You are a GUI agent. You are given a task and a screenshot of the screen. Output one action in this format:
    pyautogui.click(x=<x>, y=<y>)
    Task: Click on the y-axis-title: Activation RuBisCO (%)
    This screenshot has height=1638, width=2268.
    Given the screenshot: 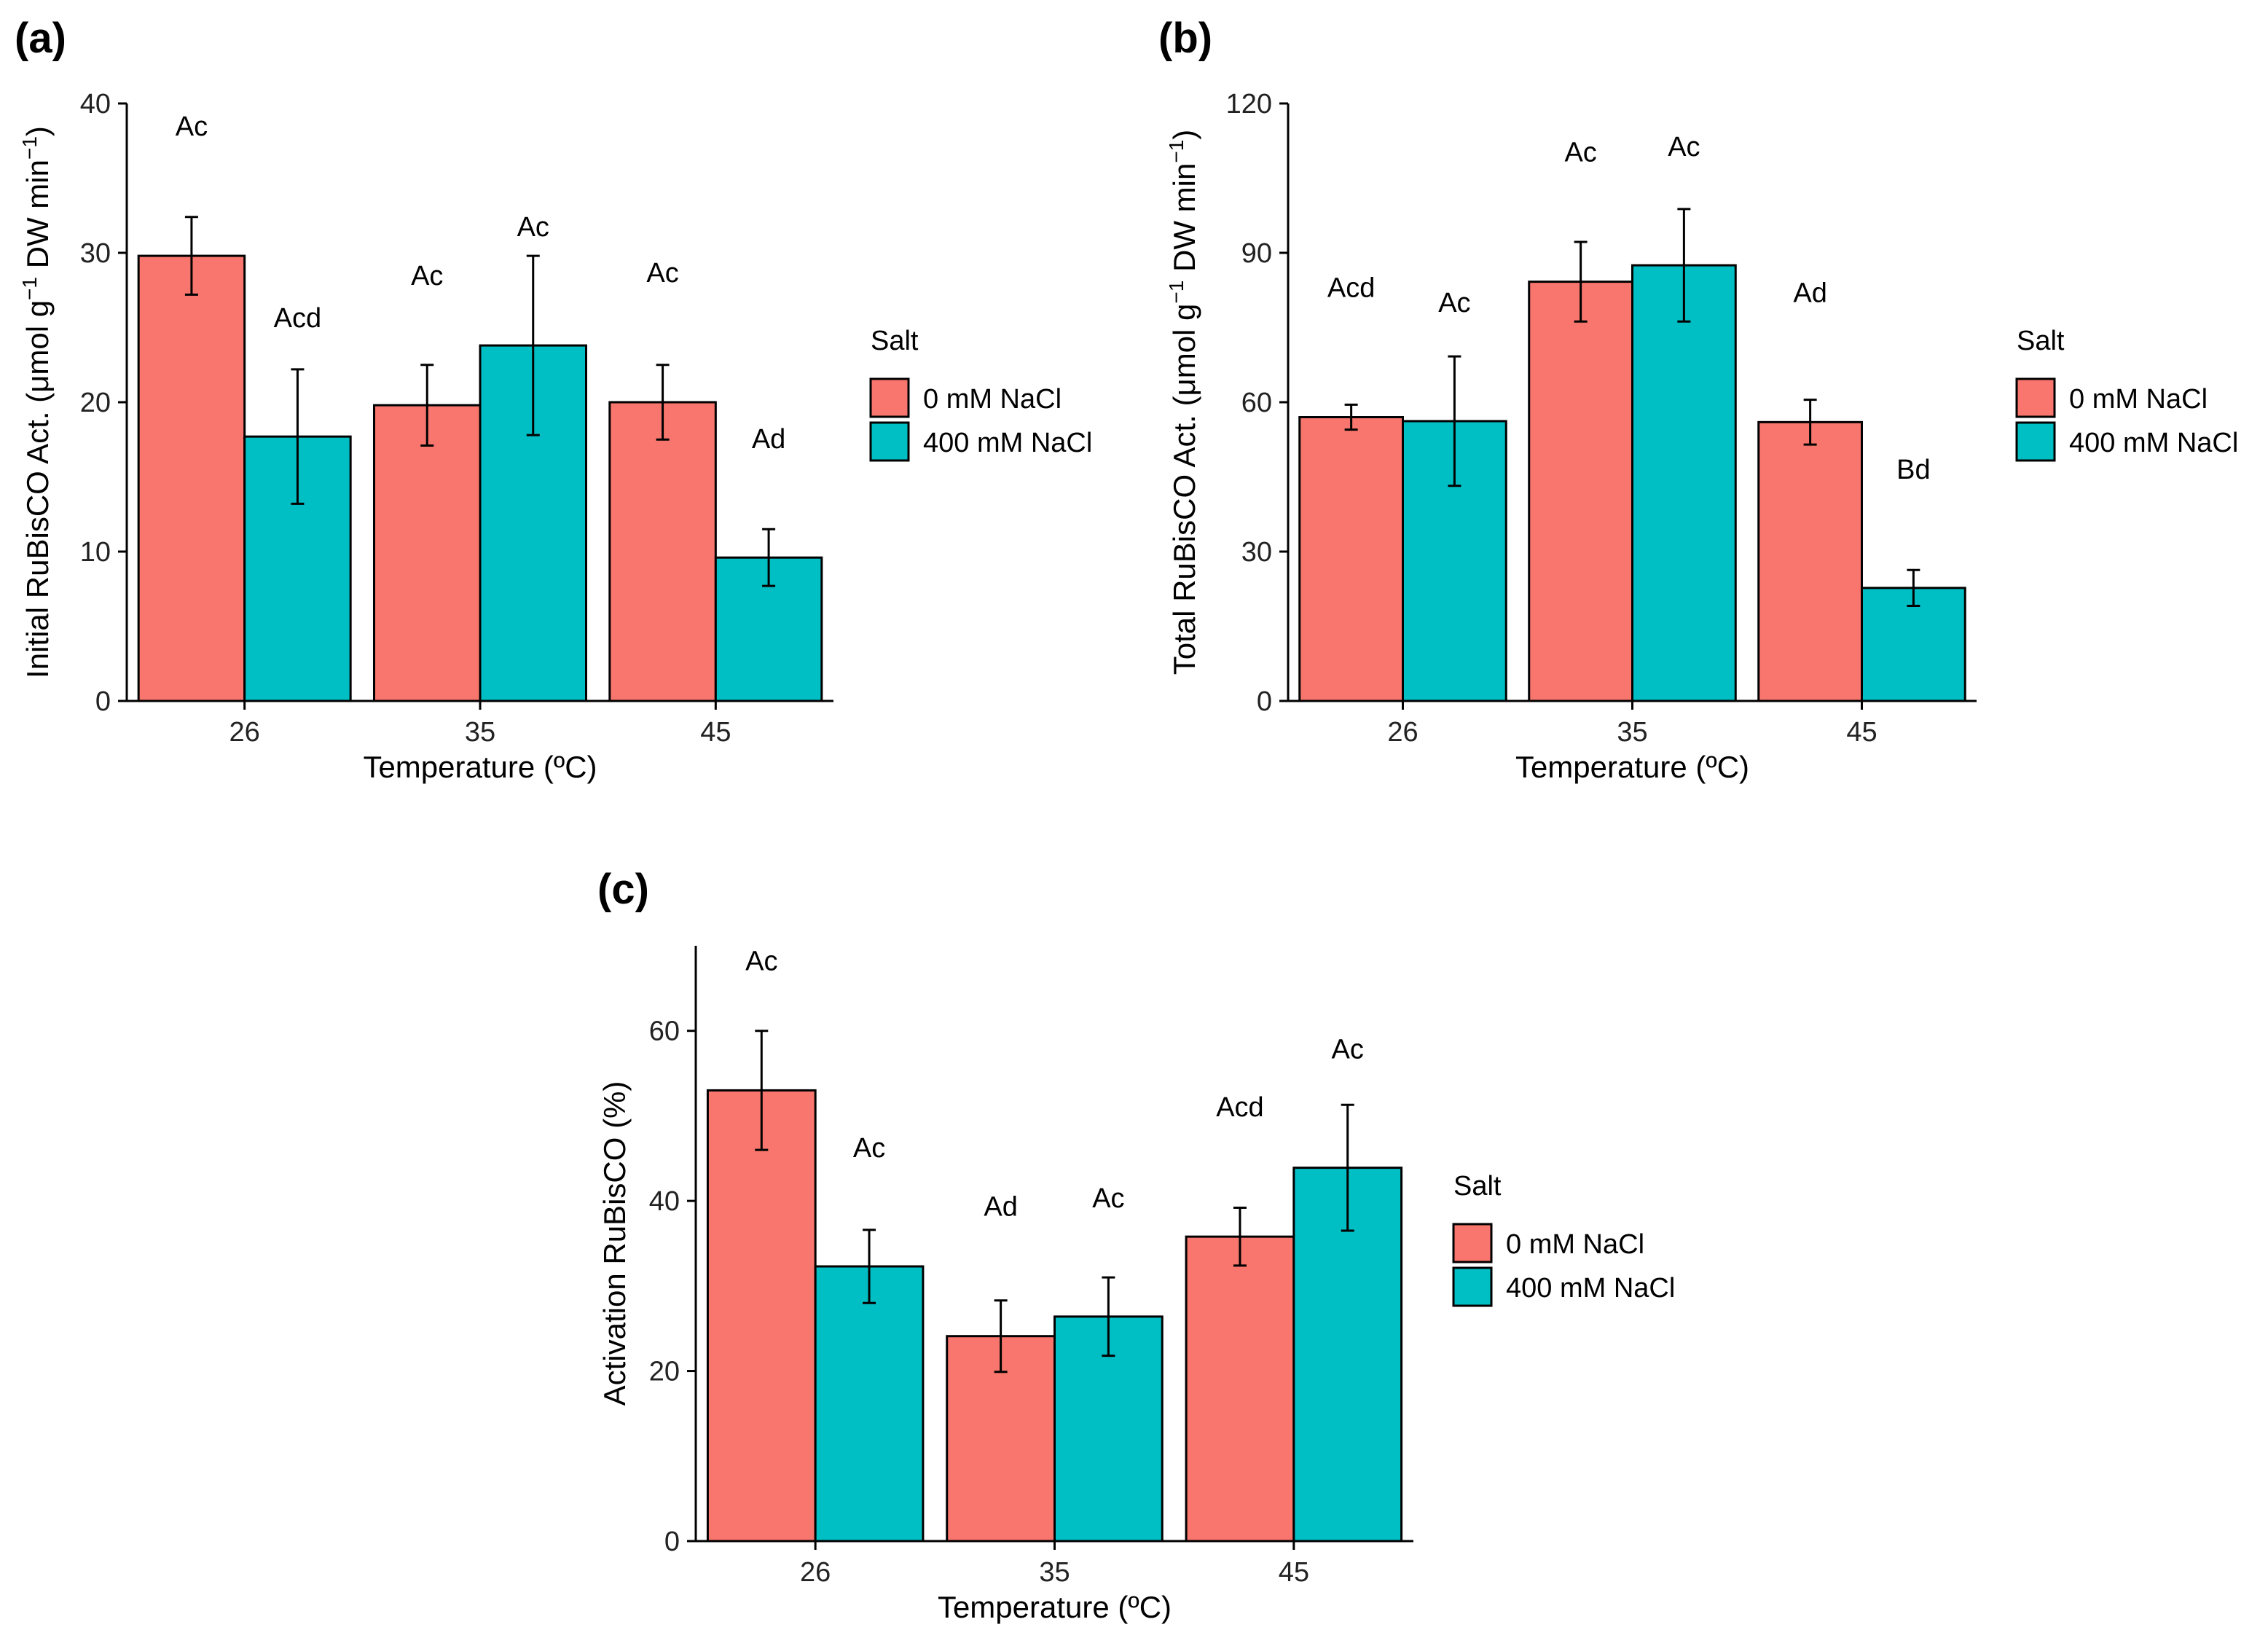 What is the action you would take?
    pyautogui.click(x=614, y=1243)
    